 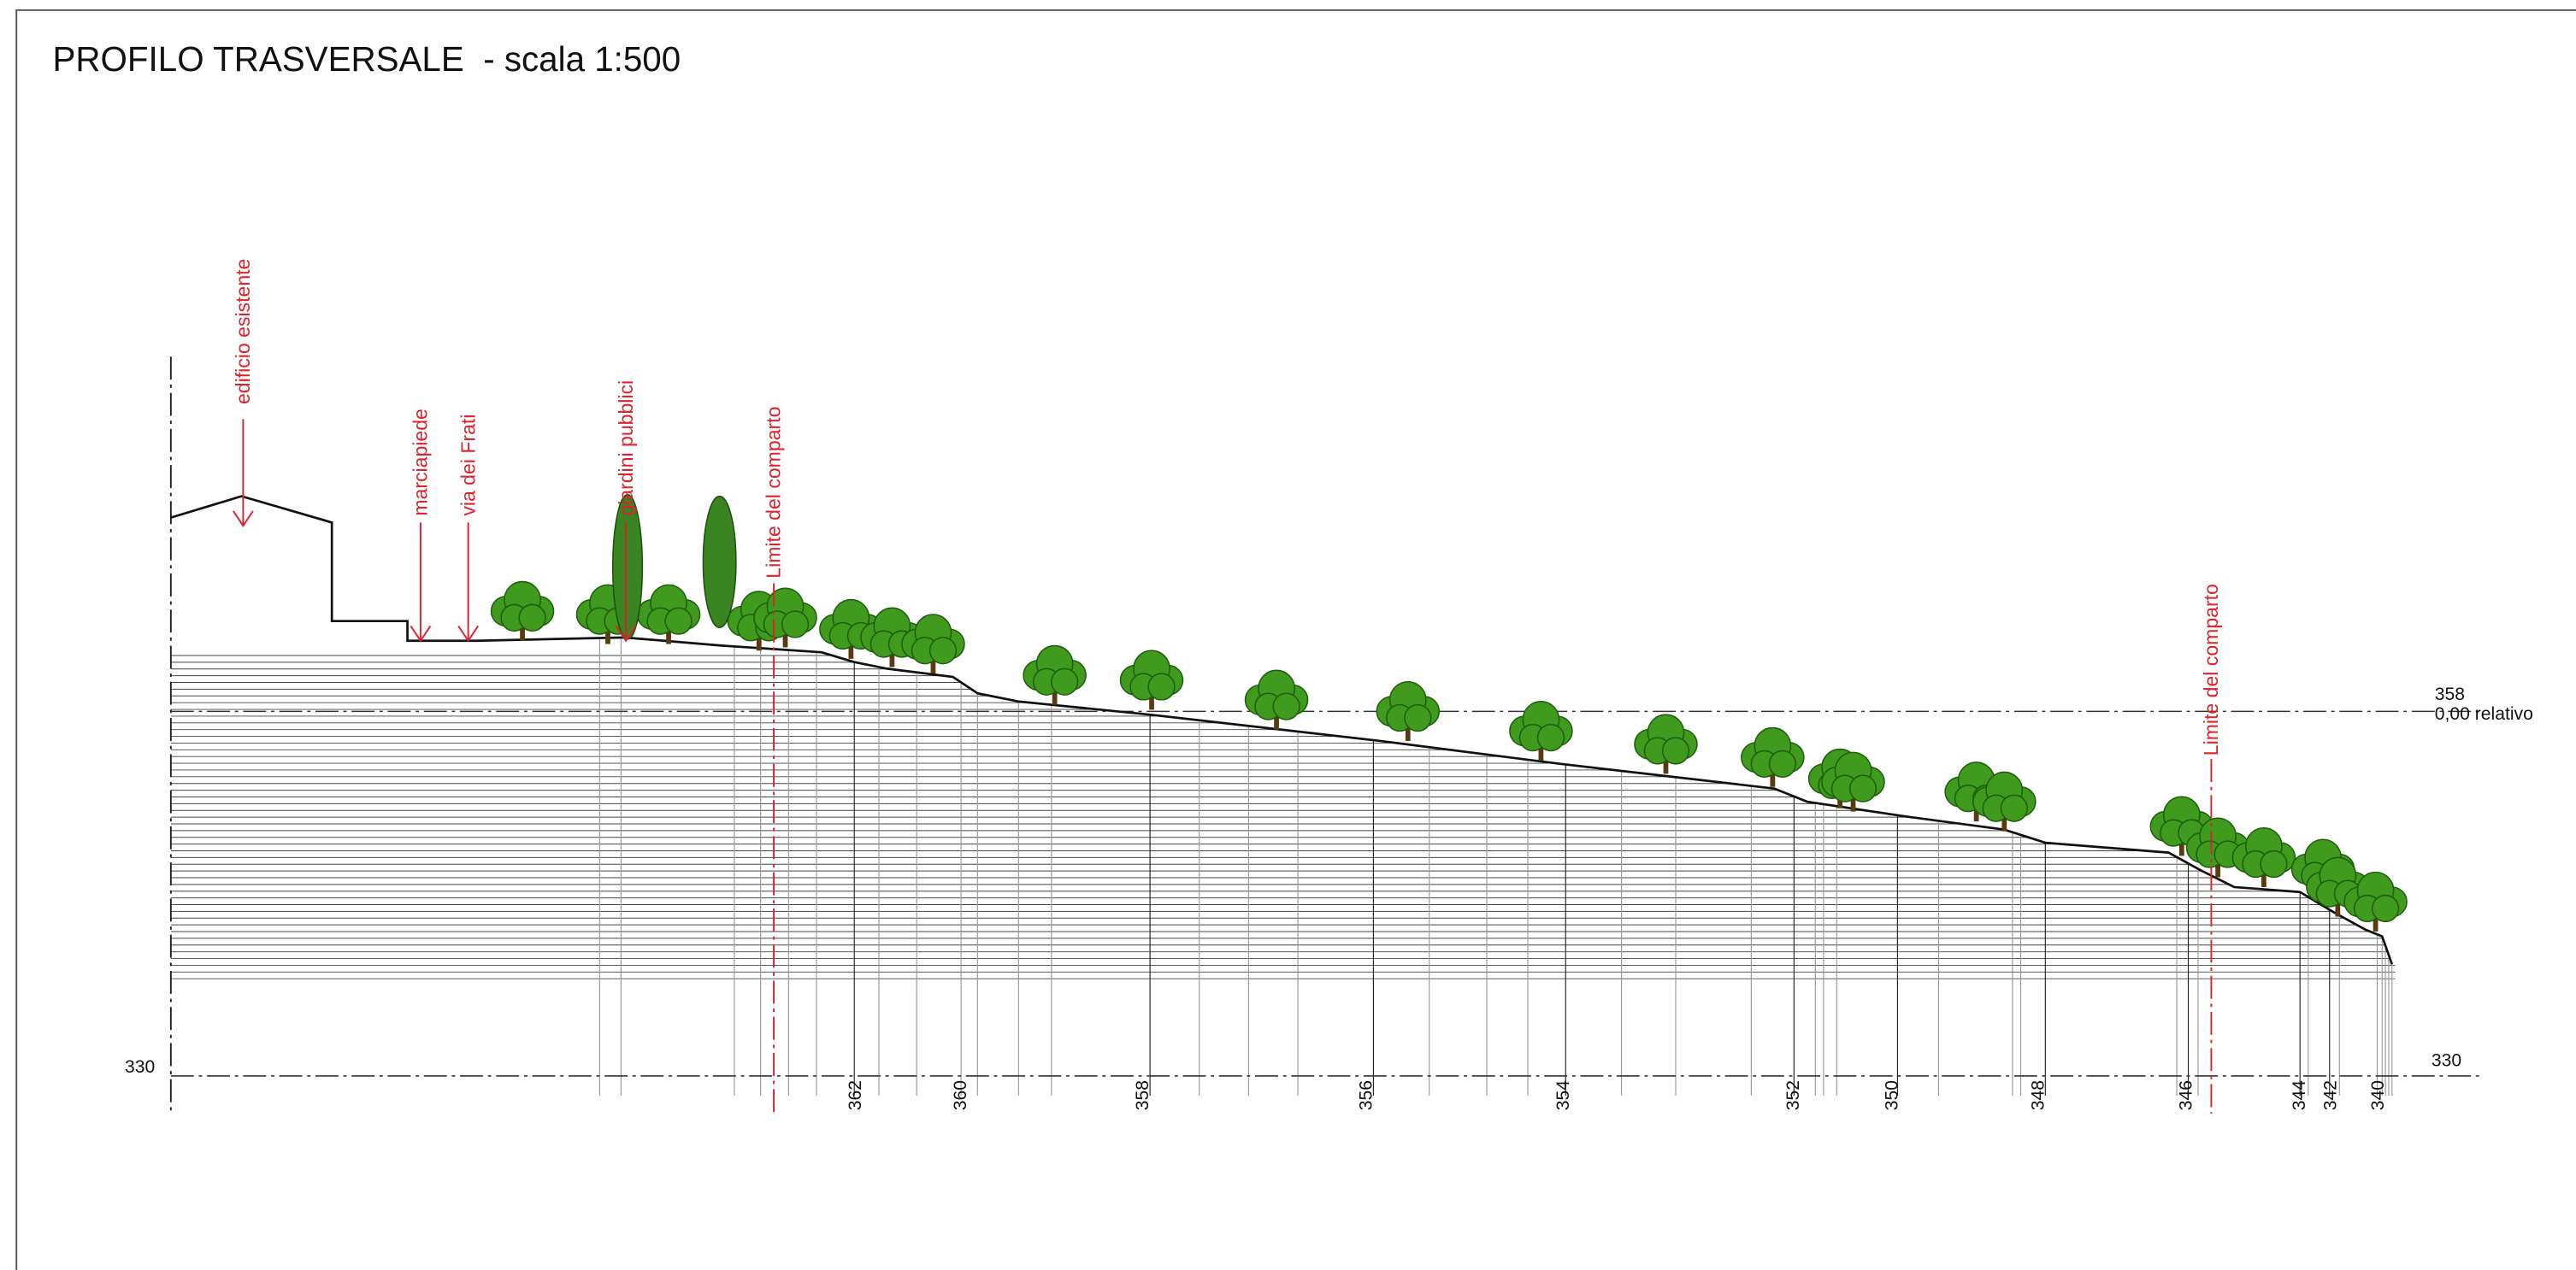 I want to click on section-label: 352, so click(x=1793, y=1095).